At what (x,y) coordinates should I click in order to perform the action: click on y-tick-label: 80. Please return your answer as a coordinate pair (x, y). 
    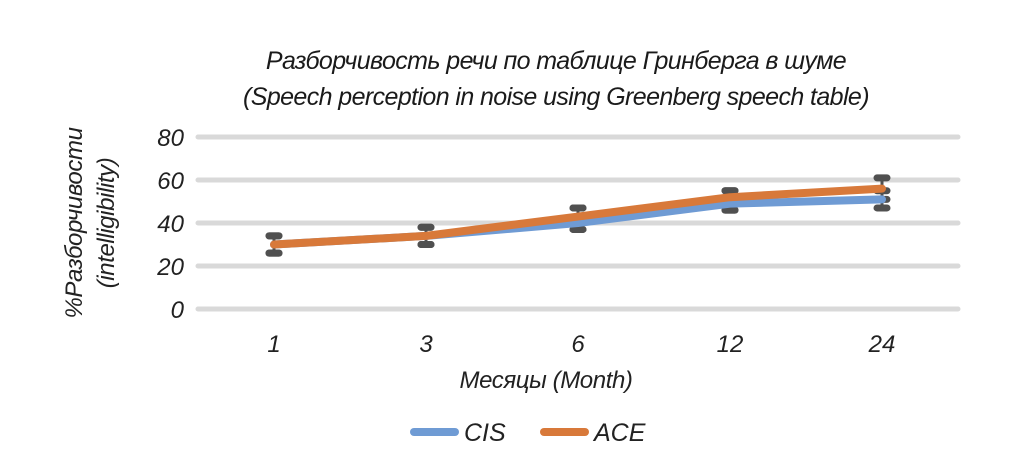
    Looking at the image, I should click on (170, 138).